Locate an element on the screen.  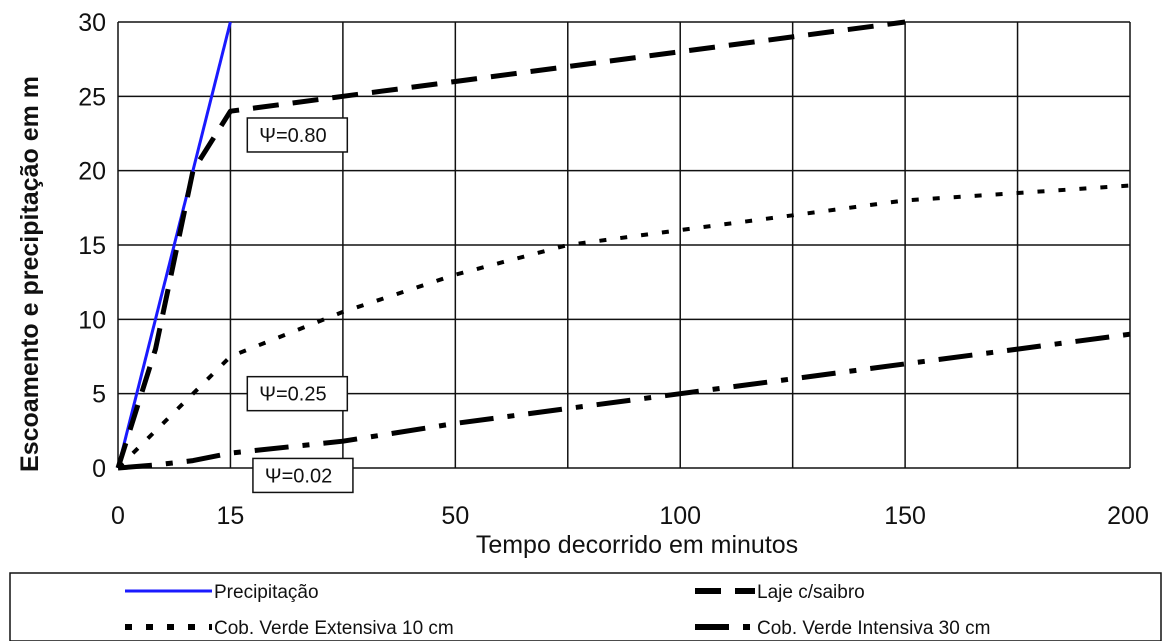
y-tick-labels: 0 5 10 15 20 25 30 is located at coordinates (92, 246).